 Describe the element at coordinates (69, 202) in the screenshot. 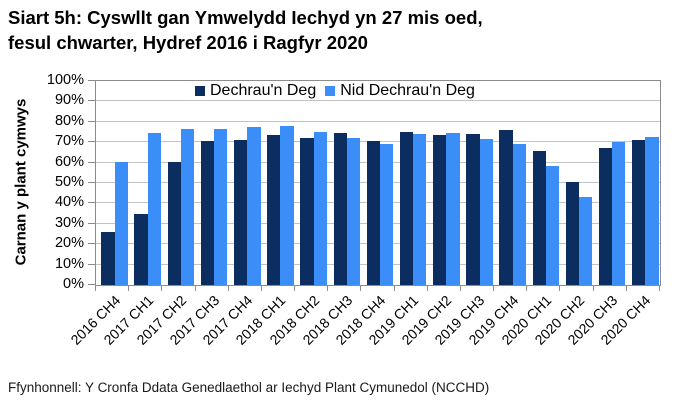

I see `y-tick-label: 40%` at that location.